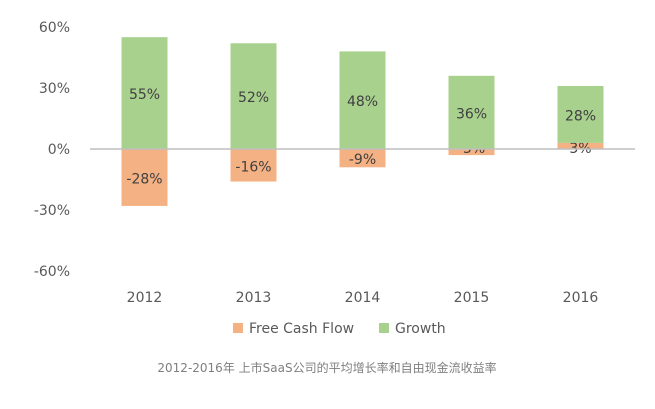  I want to click on x-tick-label: 2013, so click(254, 298).